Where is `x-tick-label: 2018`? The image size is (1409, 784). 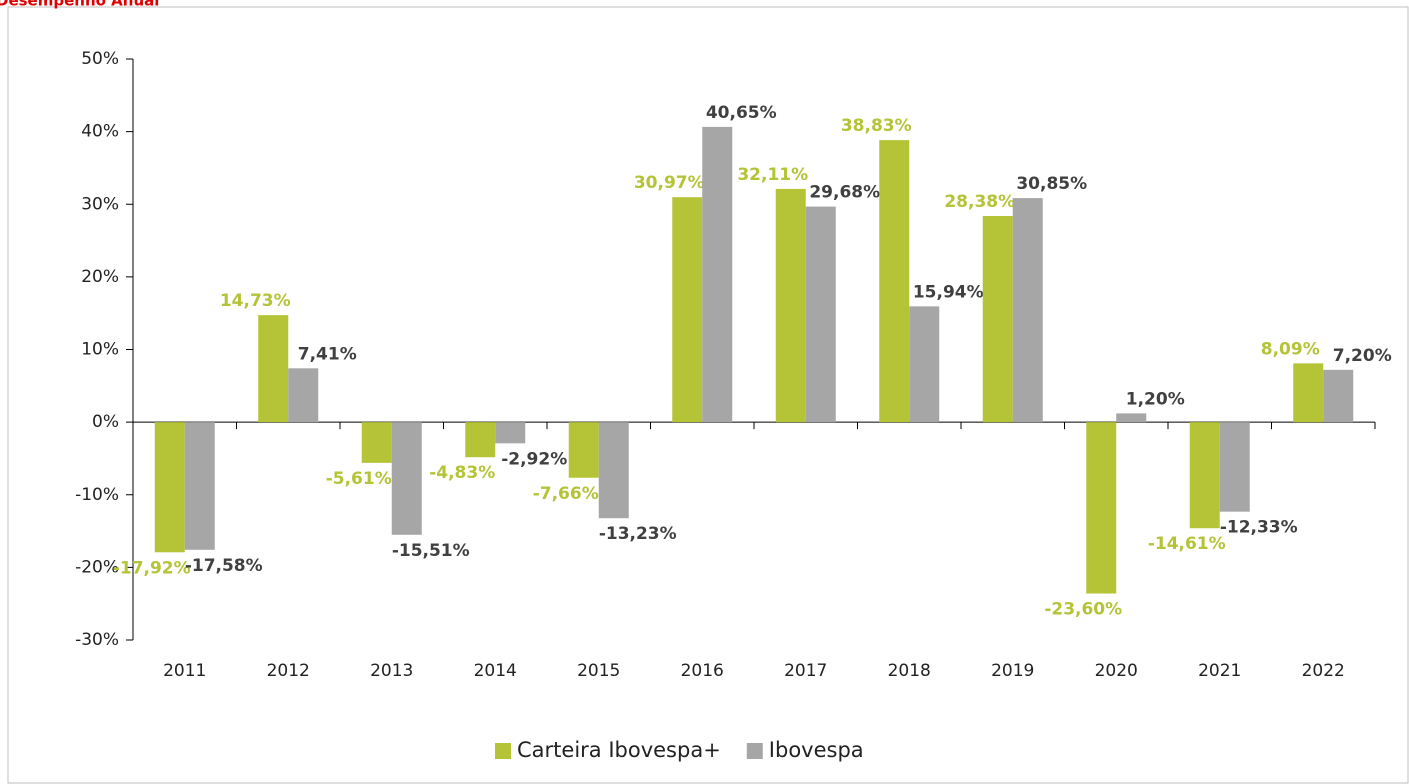 x-tick-label: 2018 is located at coordinates (909, 671).